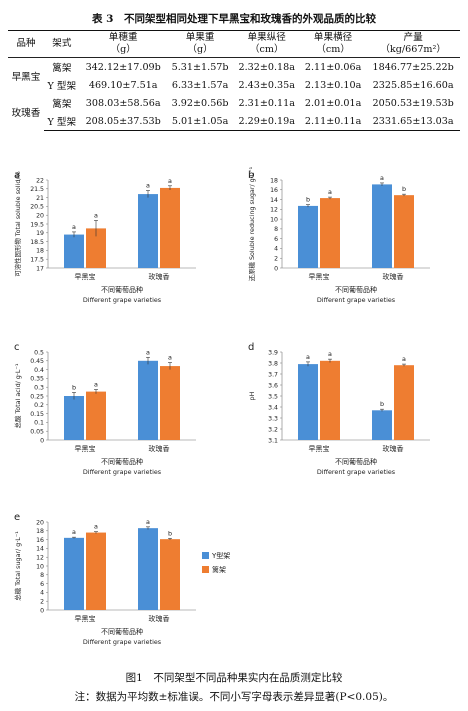 This screenshot has width=468, height=711. I want to click on table-cell: 2.43±0.35a, so click(266, 85).